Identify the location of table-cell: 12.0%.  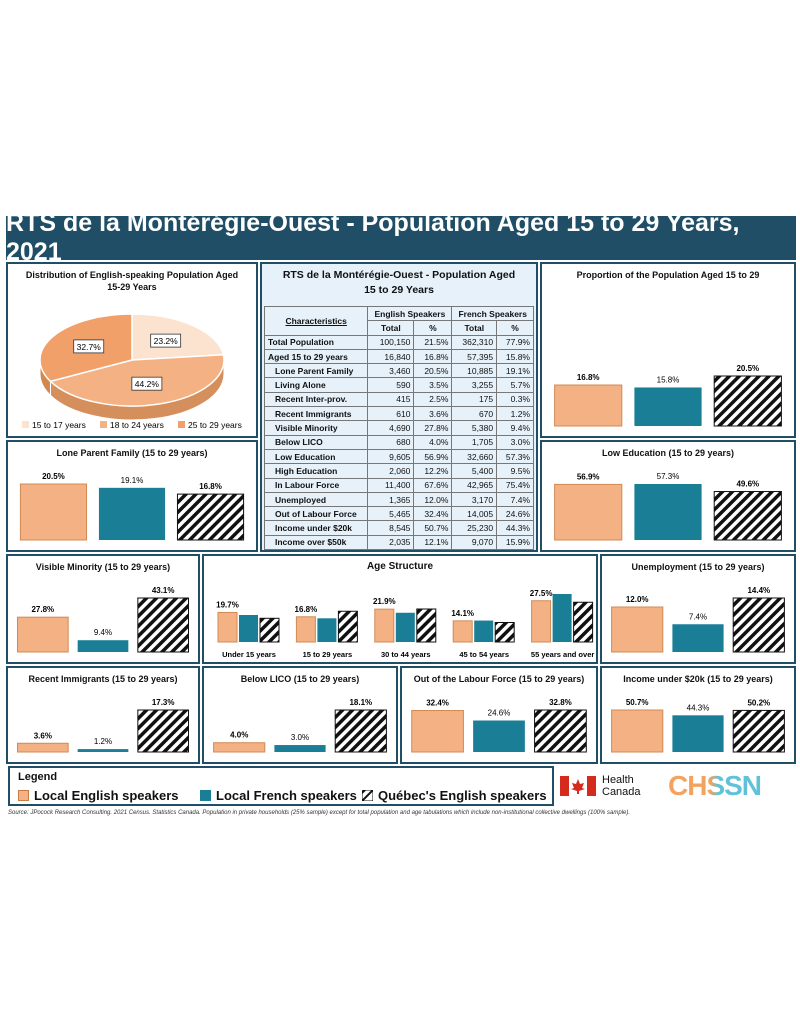
(433, 499).